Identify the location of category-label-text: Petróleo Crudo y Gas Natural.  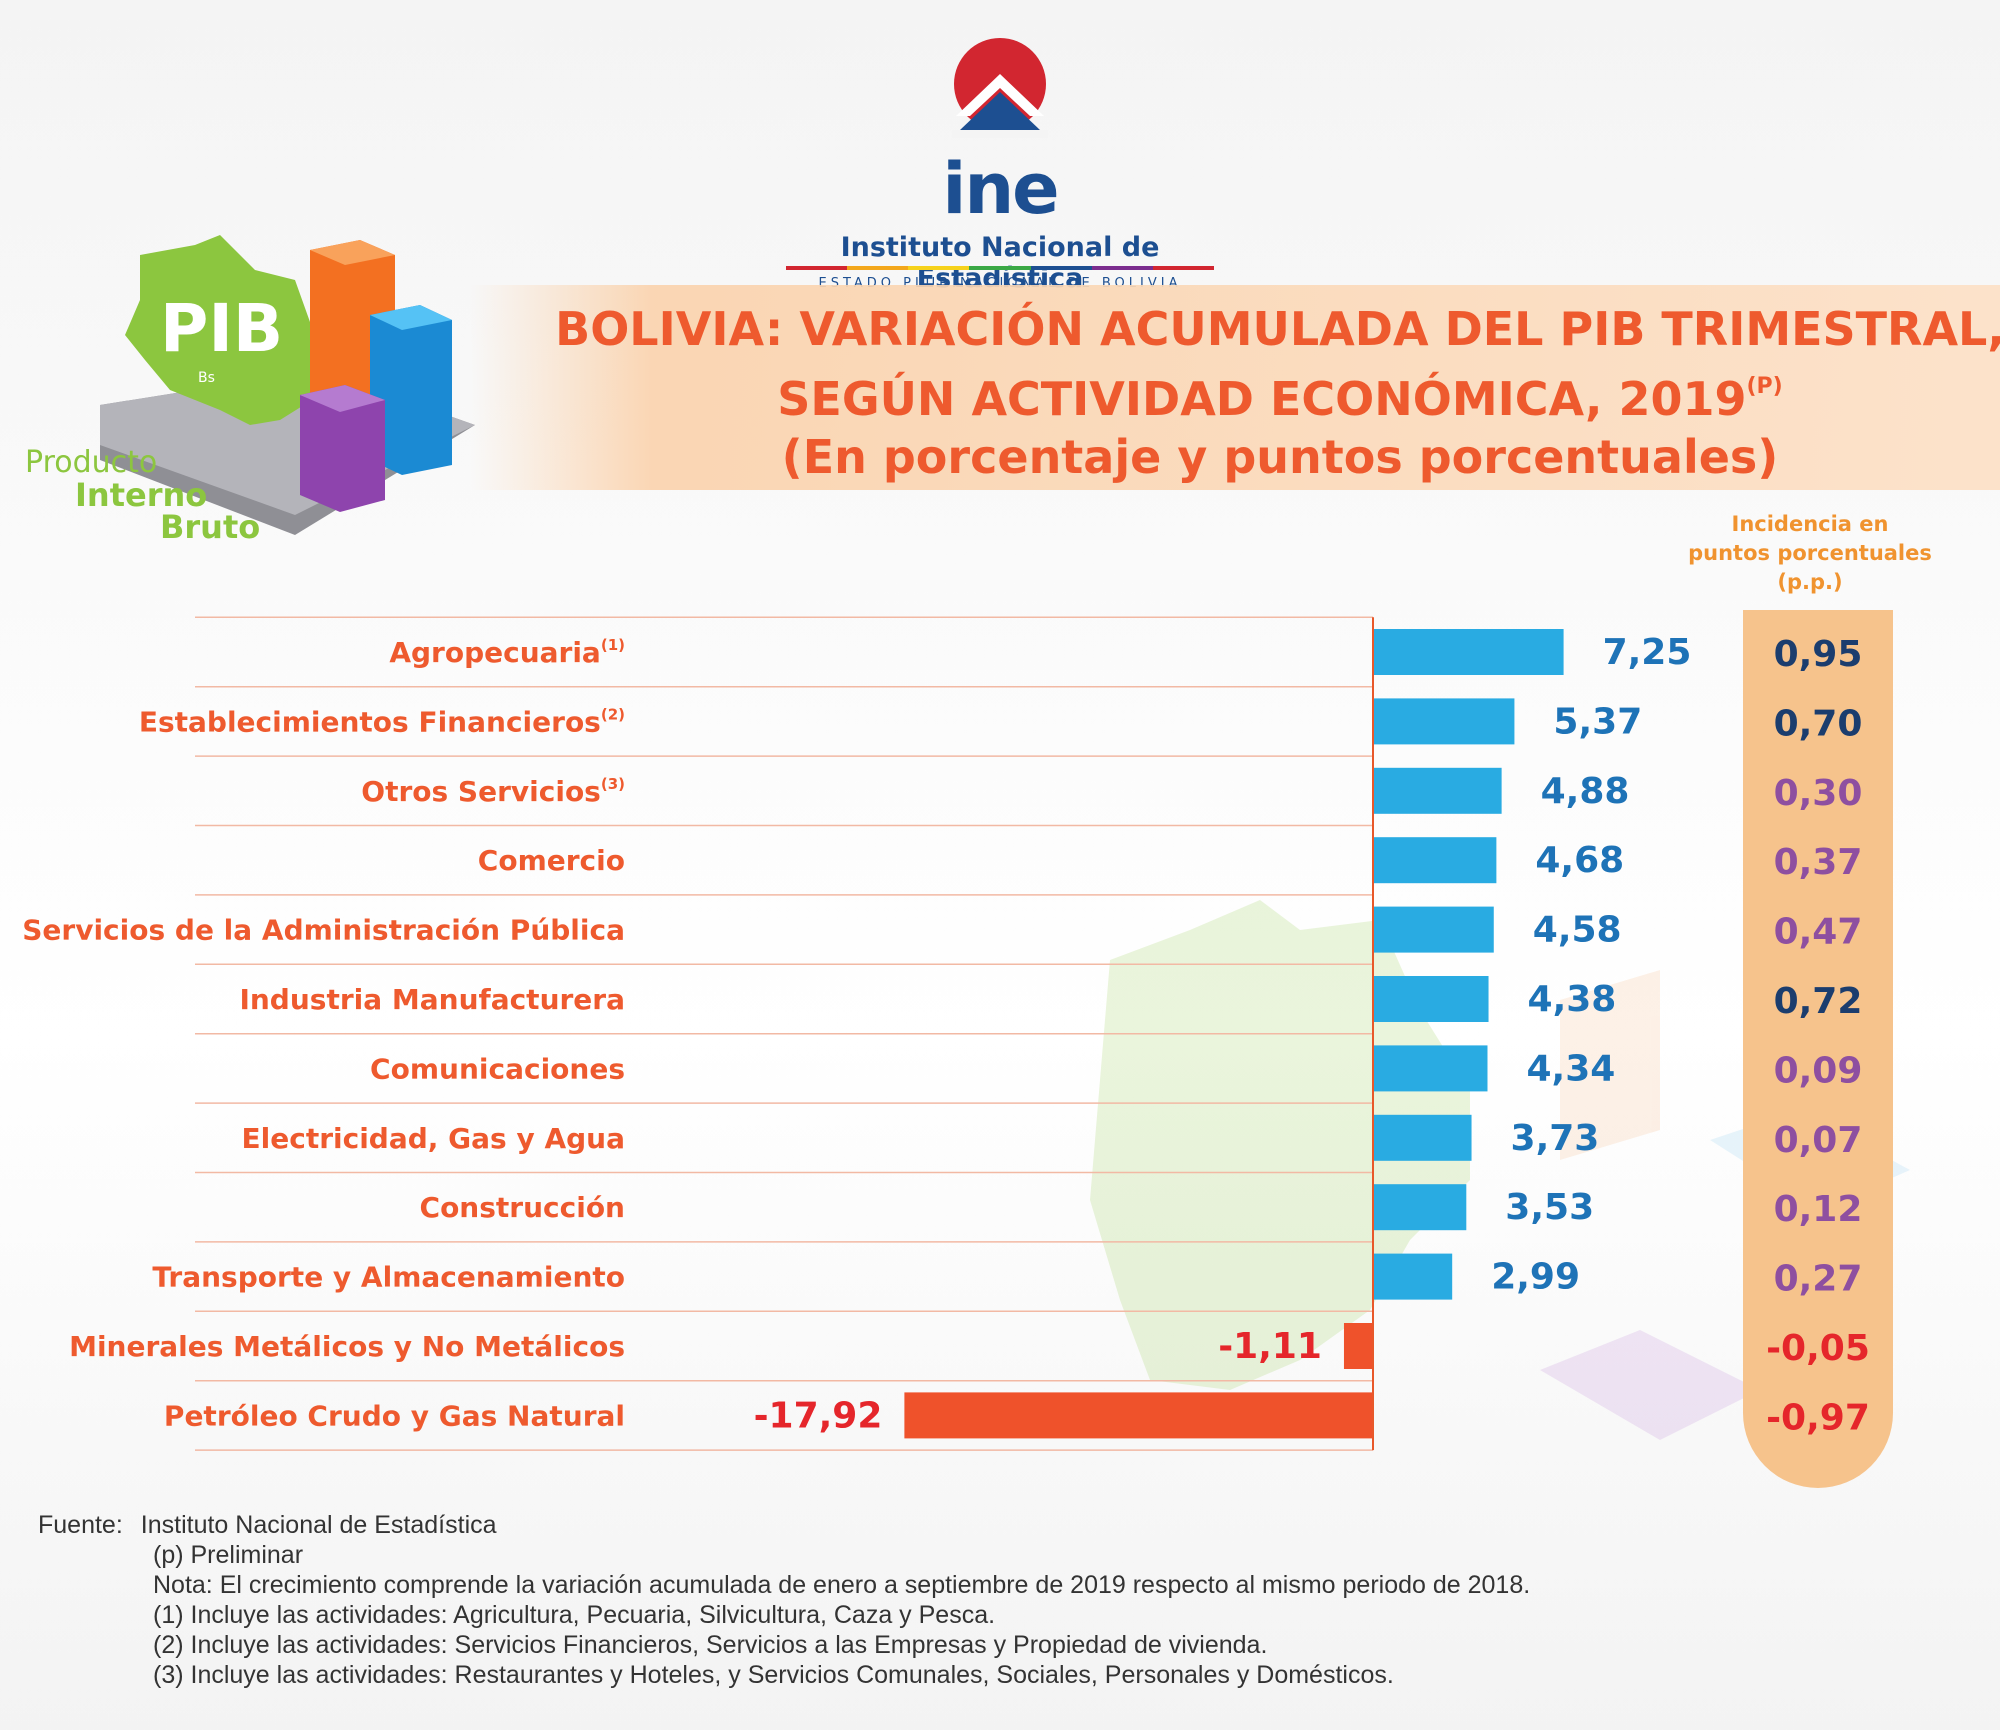
(394, 1415).